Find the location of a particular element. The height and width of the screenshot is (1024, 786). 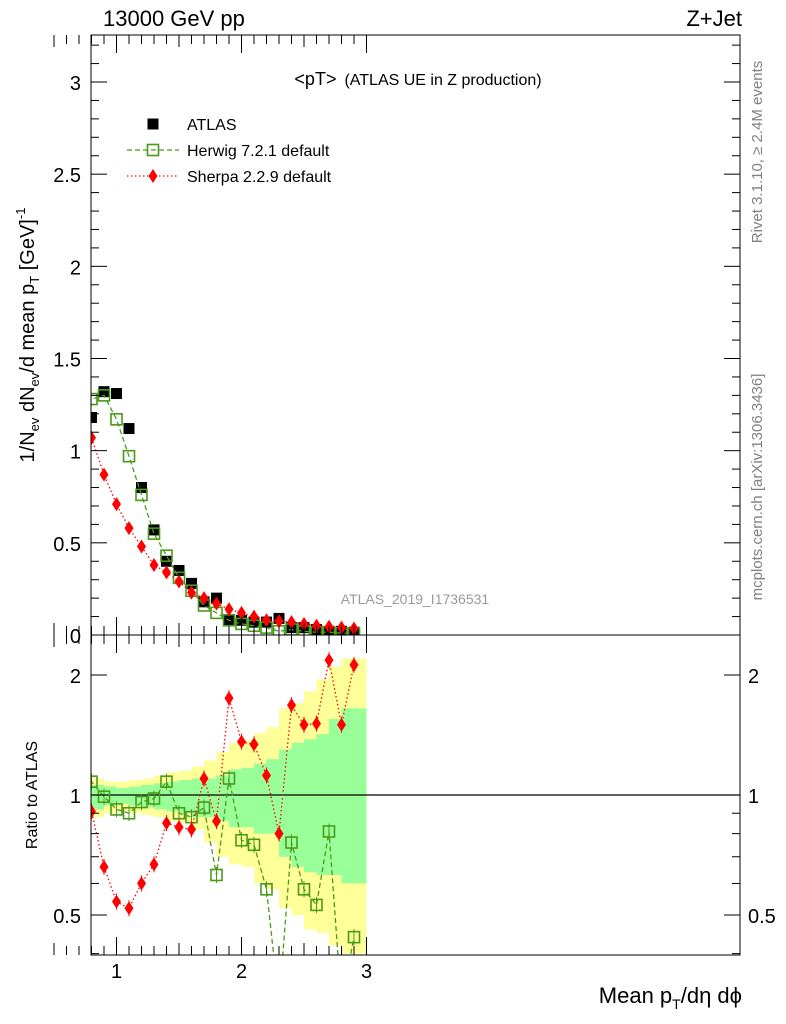

main-y-tick-label: 1.5 is located at coordinates (67, 361).